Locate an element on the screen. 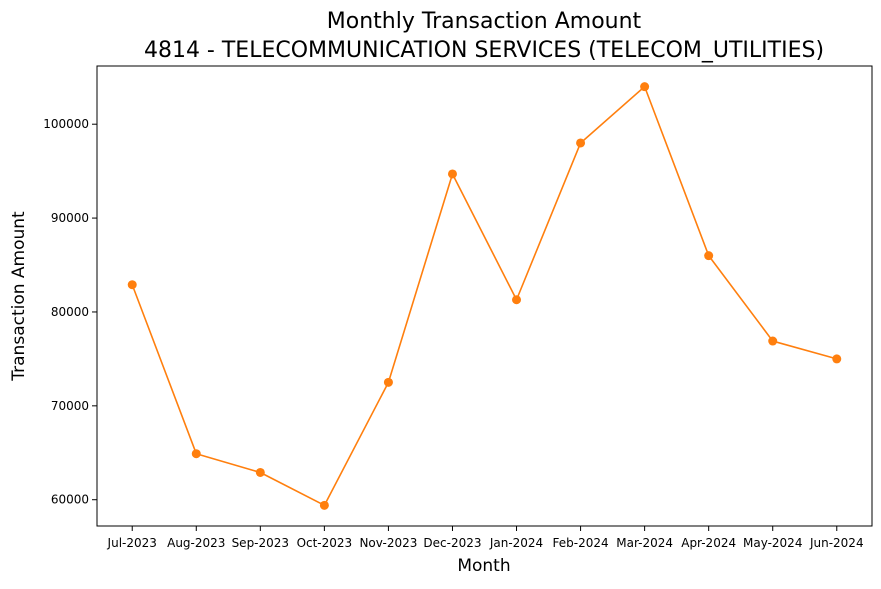  x-tick-label: Oct-2023 is located at coordinates (325, 543).